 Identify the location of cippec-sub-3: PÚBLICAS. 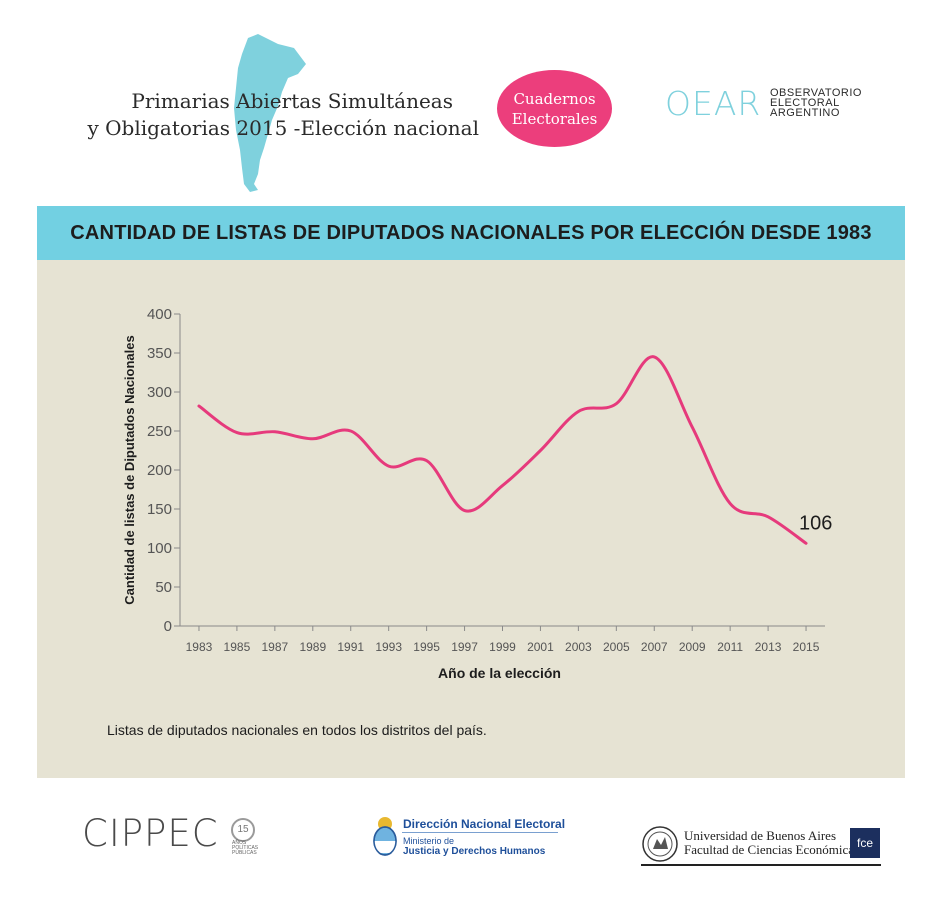
(244, 853).